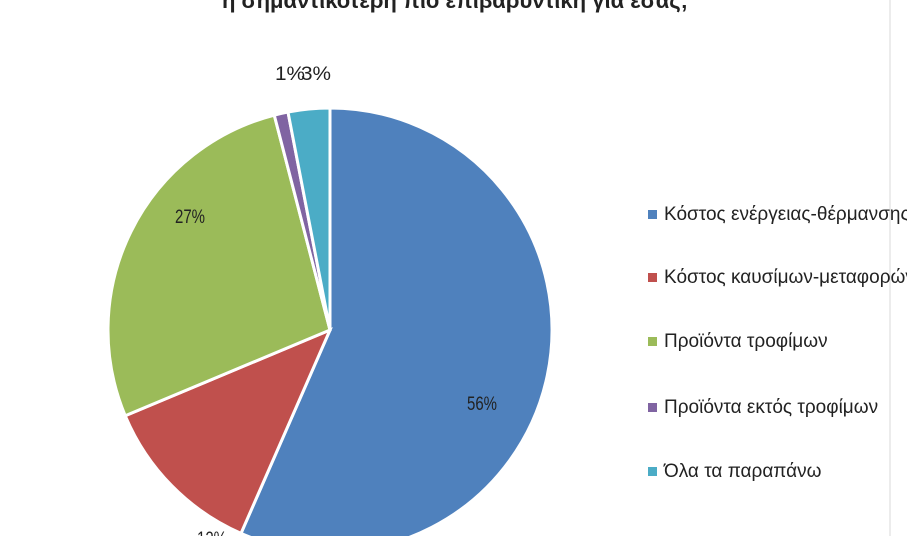 The image size is (907, 536). Describe the element at coordinates (746, 341) in the screenshot. I see `legend-label: Προϊόντα τροφίμων` at that location.